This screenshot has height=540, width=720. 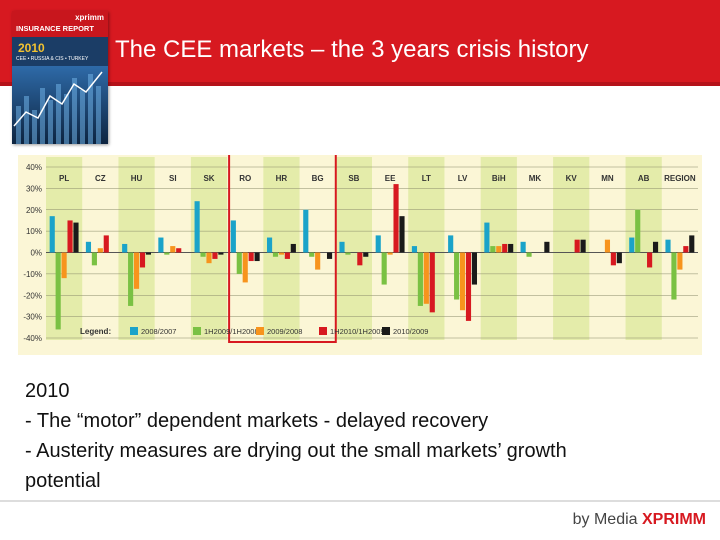 I want to click on x-category-label: KV, so click(x=572, y=178).